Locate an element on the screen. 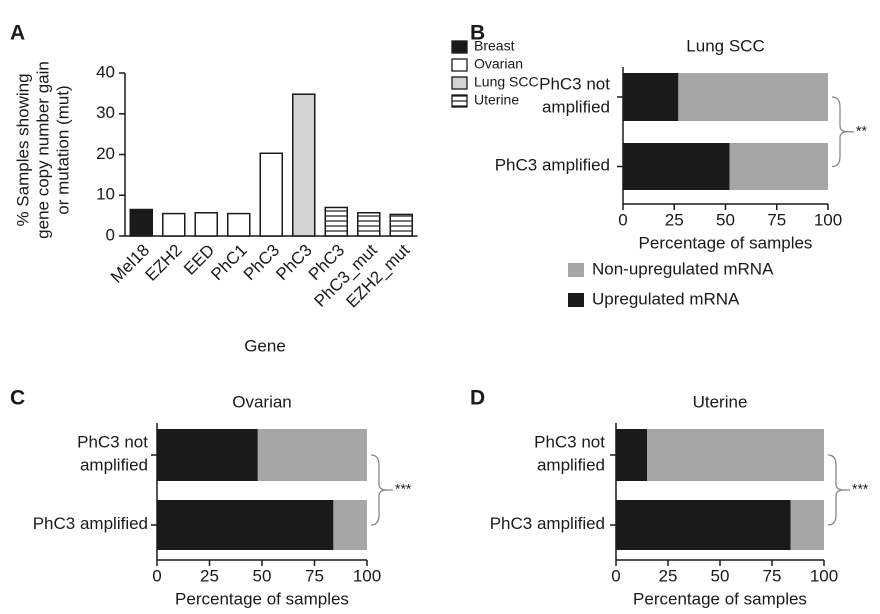  chart-title: Ovarian is located at coordinates (262, 401).